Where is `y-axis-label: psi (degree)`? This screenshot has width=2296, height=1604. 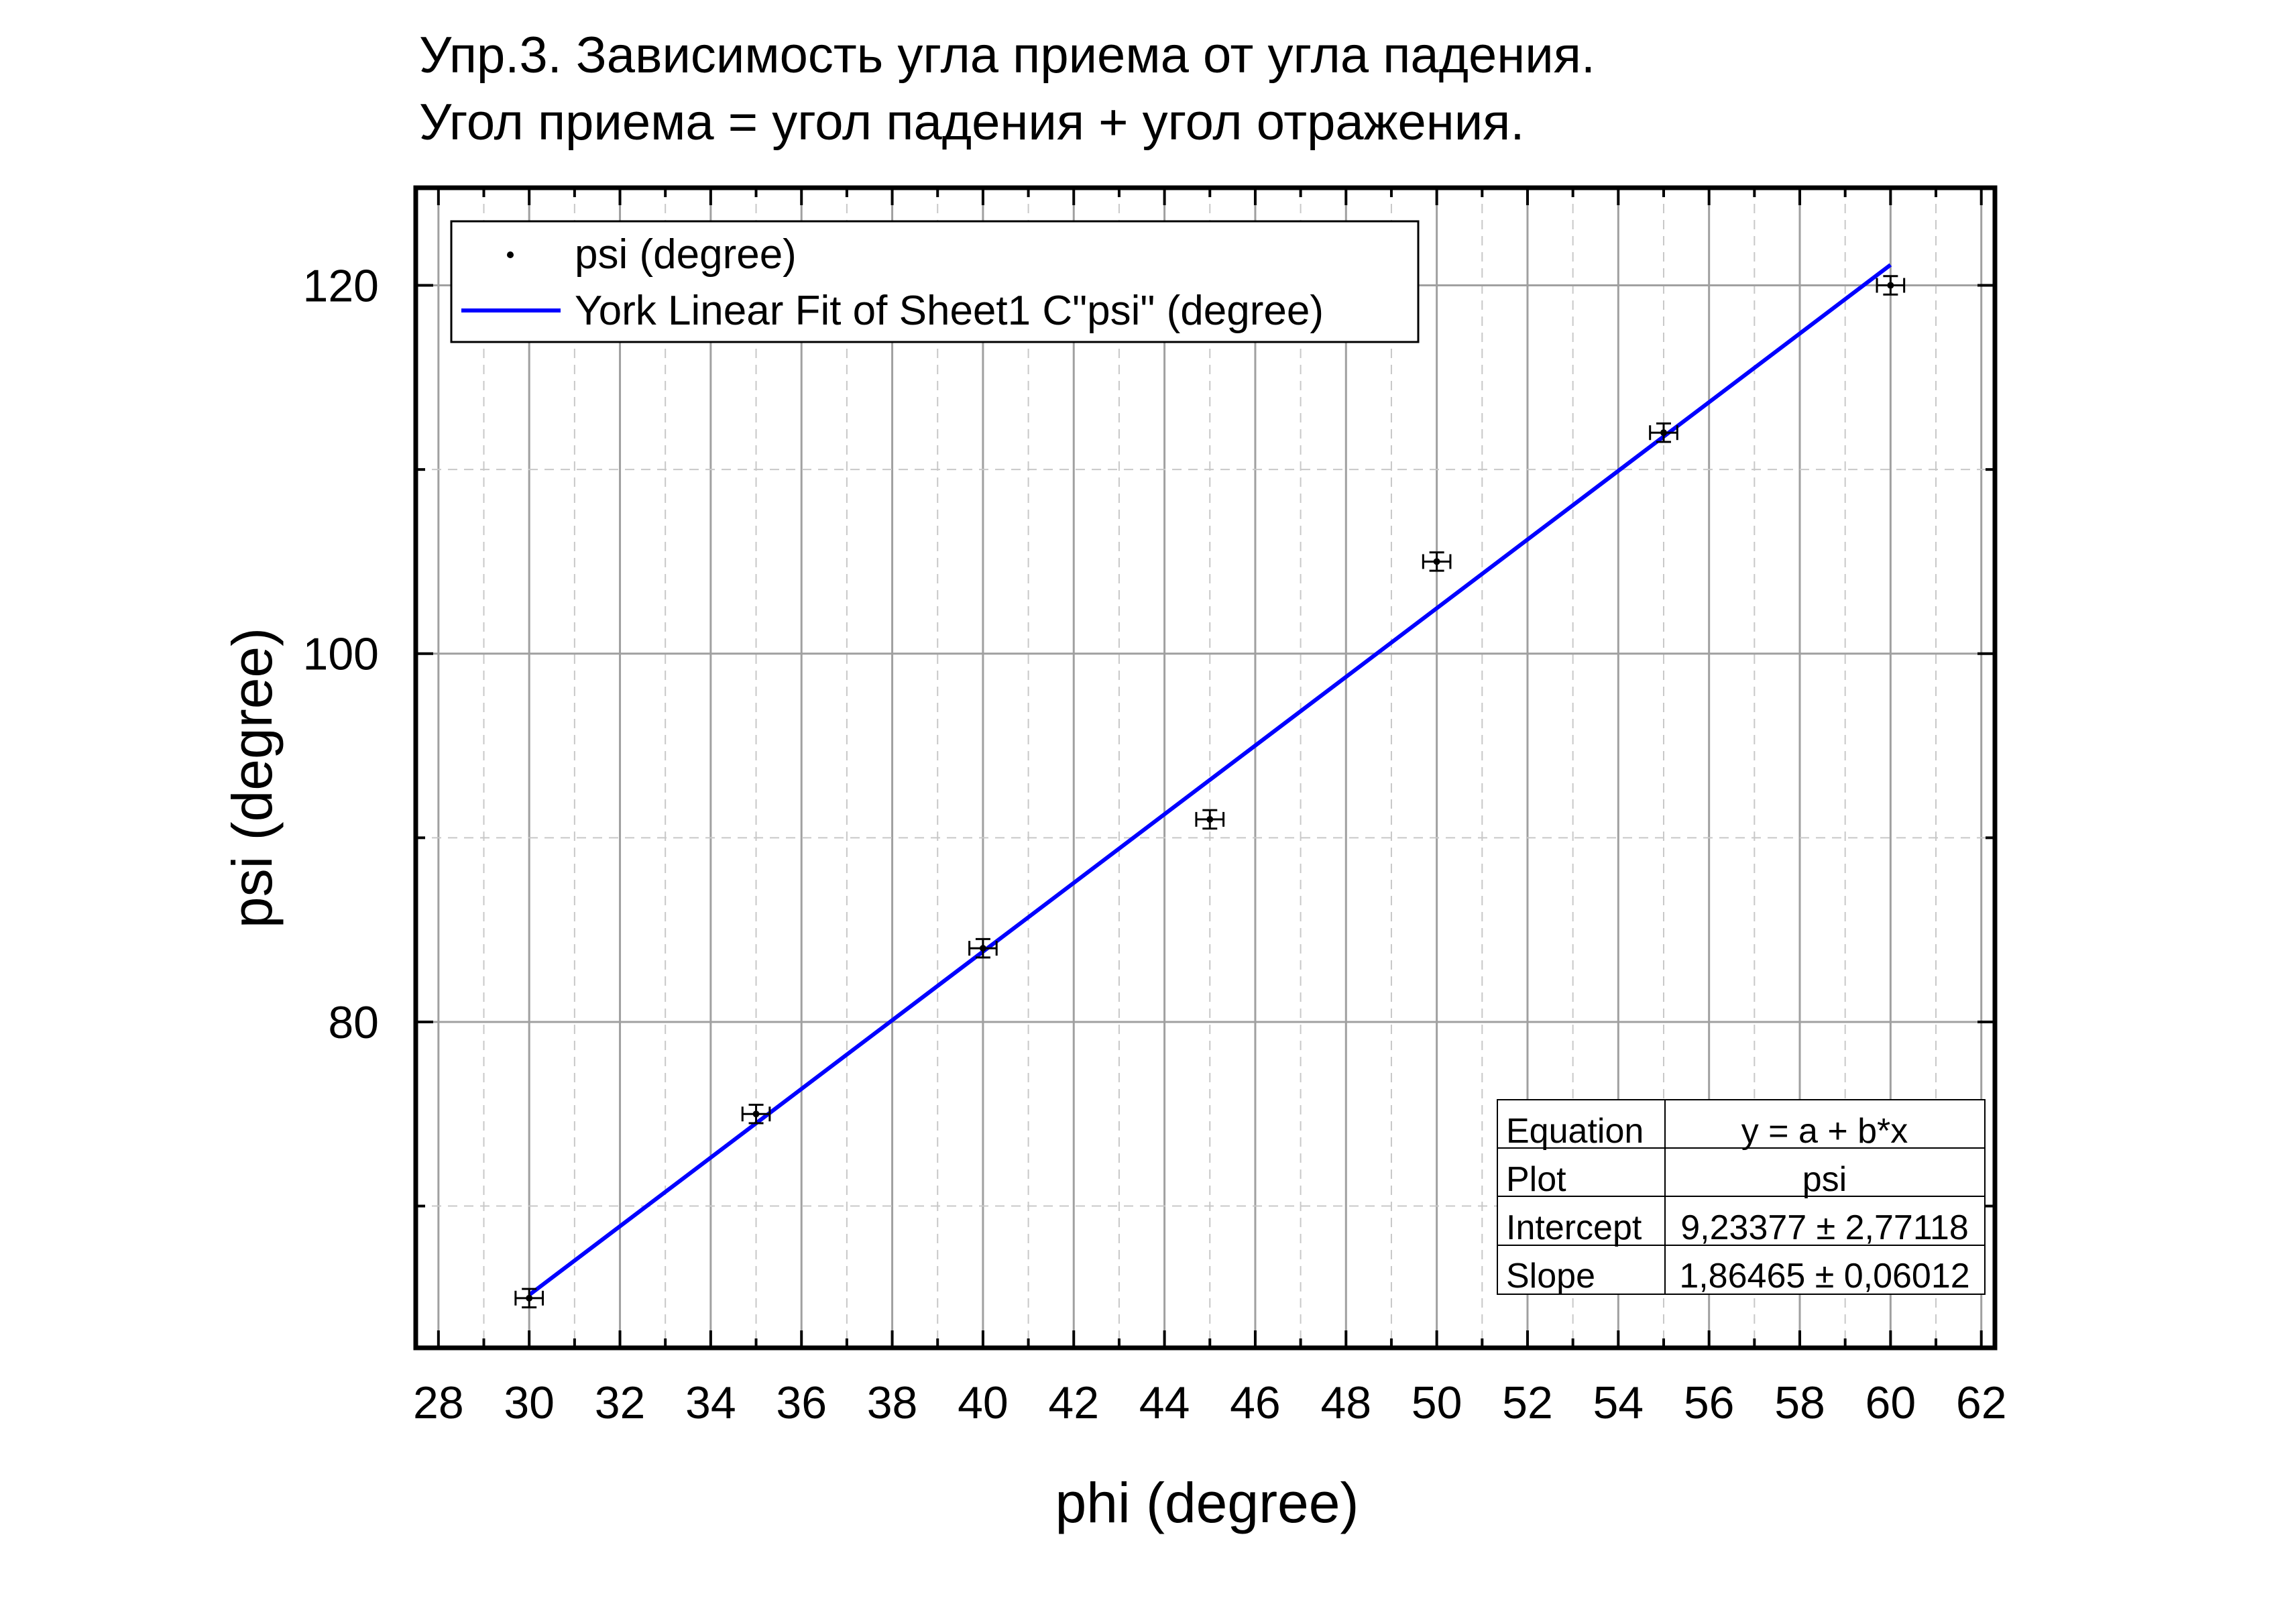
y-axis-label: psi (degree) is located at coordinates (252, 778).